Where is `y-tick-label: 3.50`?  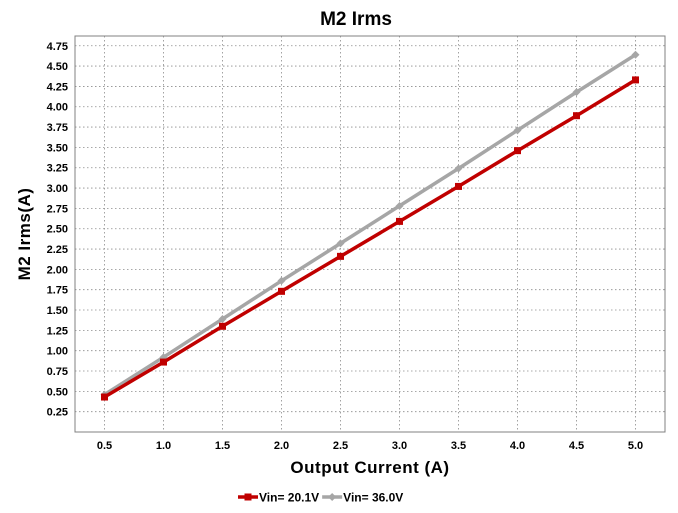 y-tick-label: 3.50 is located at coordinates (57, 148).